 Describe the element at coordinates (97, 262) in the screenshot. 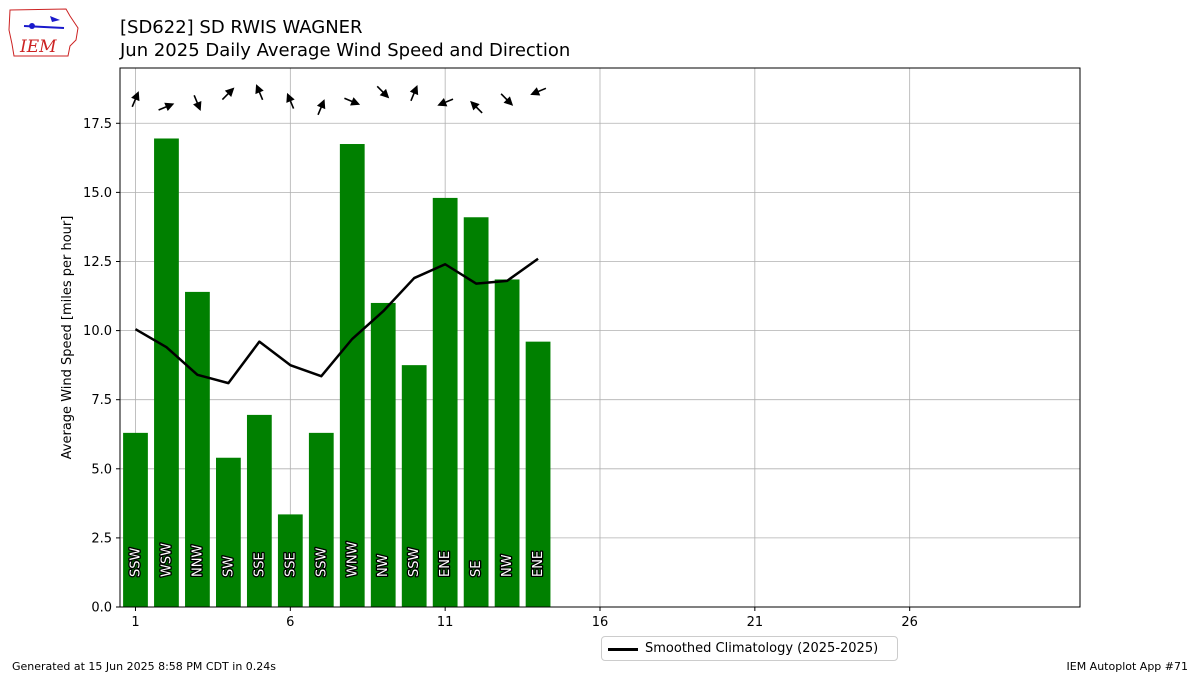

I see `y-tick-label: 12.5` at that location.